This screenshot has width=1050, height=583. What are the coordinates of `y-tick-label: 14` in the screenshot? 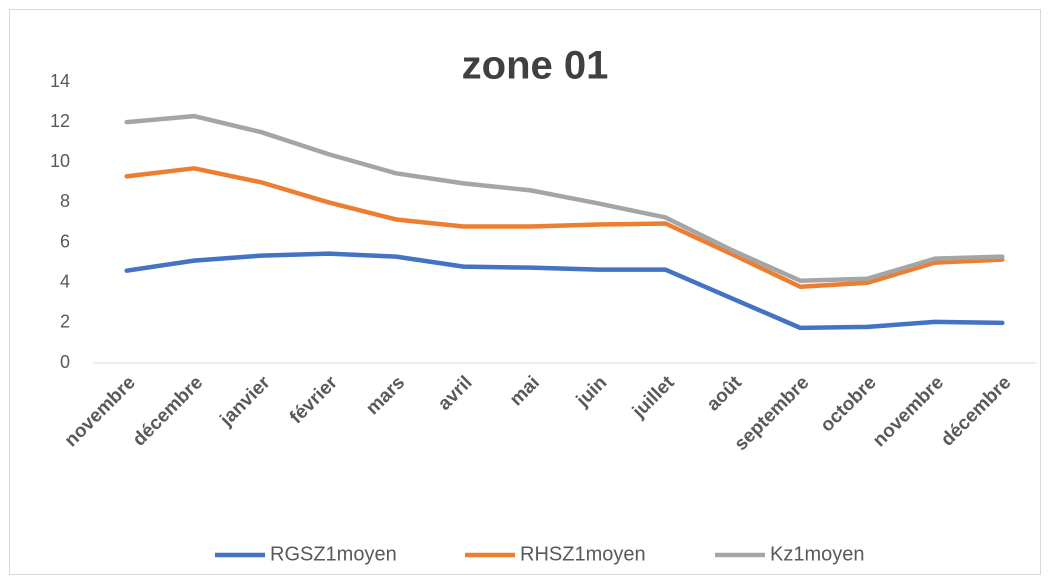 It's located at (60, 81).